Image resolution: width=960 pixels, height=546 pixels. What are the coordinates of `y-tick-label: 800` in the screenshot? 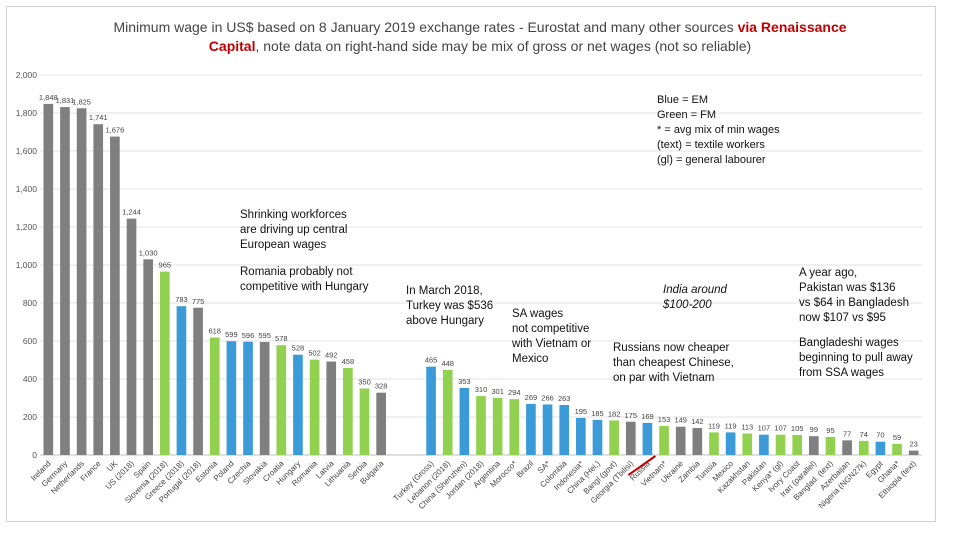 It's located at (30, 303).